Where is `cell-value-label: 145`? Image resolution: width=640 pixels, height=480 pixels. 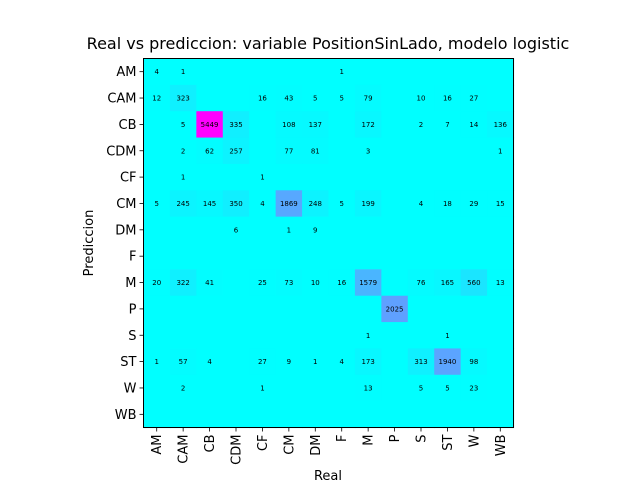
cell-value-label: 145 is located at coordinates (209, 204).